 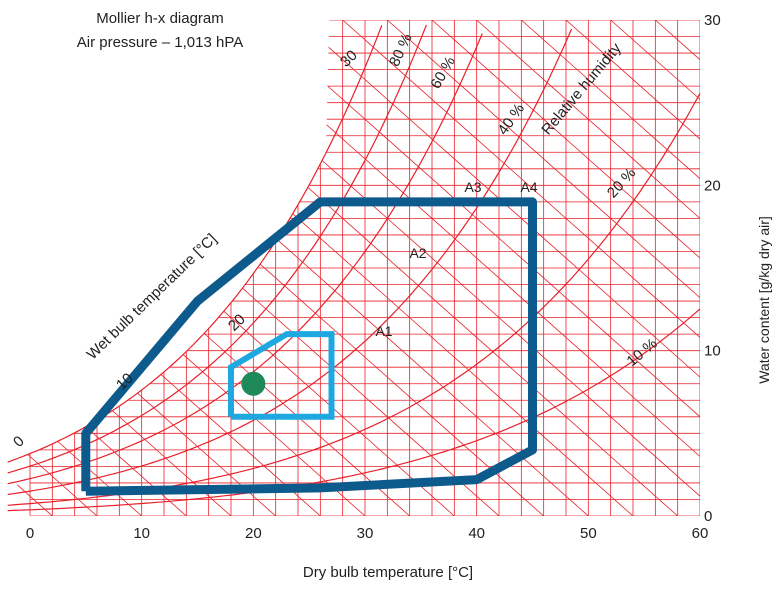 I want to click on x-tick-label: 10, so click(x=141, y=533).